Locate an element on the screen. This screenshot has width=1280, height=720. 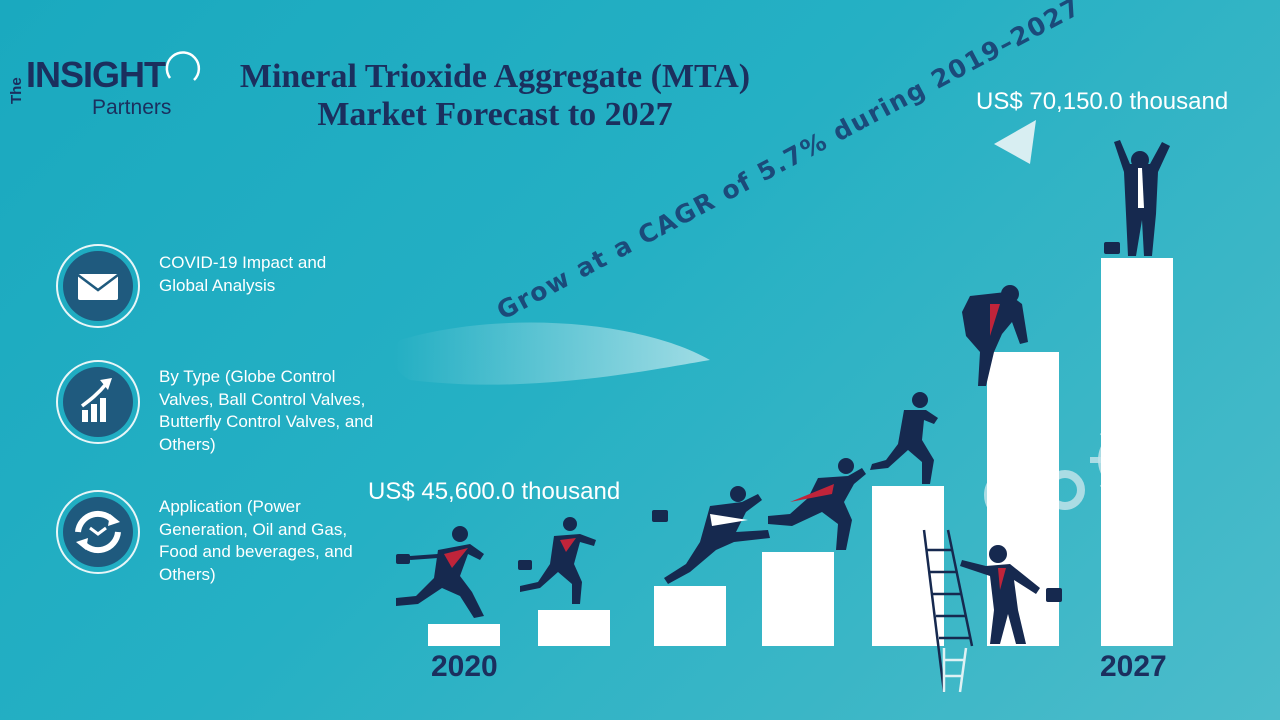
businesswoman-climbing-icon is located at coordinates (904, 438).